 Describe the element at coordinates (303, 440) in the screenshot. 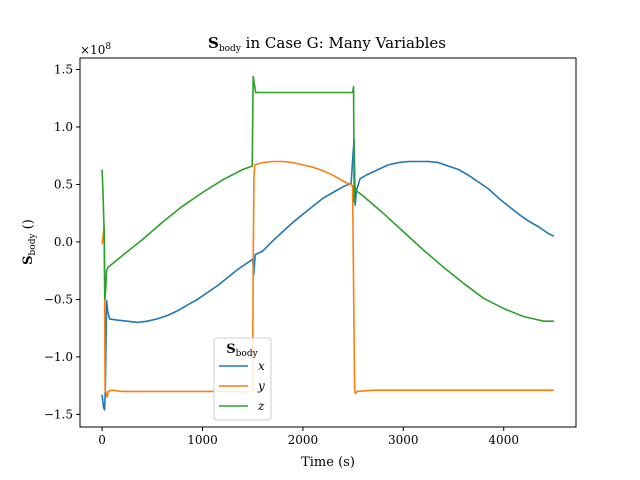

I see `x-tick-label: 2000` at that location.